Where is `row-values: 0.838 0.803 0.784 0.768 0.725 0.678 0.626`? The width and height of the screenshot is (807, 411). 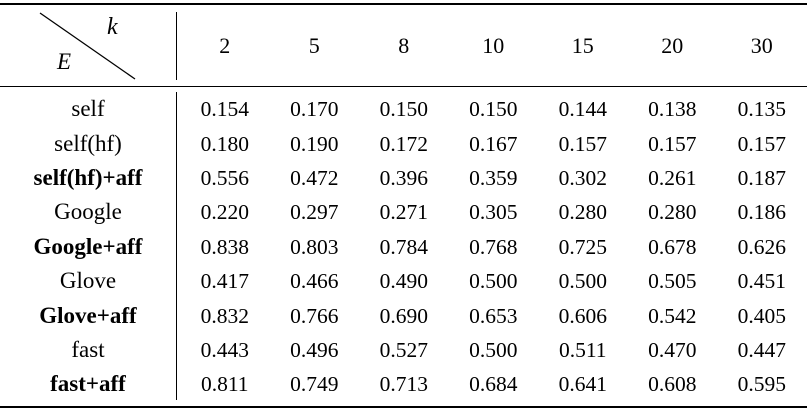
row-values: 0.838 0.803 0.784 0.768 0.725 0.678 0.626 is located at coordinates (493, 247).